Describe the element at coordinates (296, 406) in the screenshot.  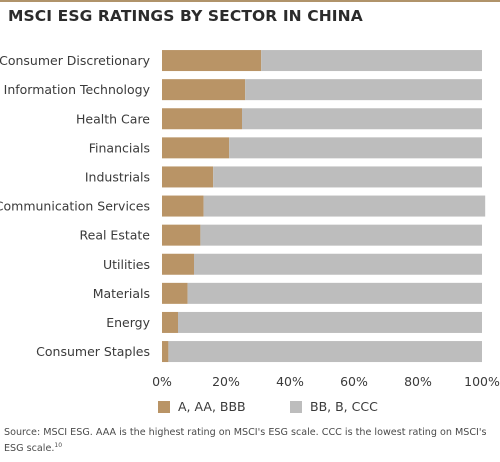
I see `legend-swatch-low` at that location.